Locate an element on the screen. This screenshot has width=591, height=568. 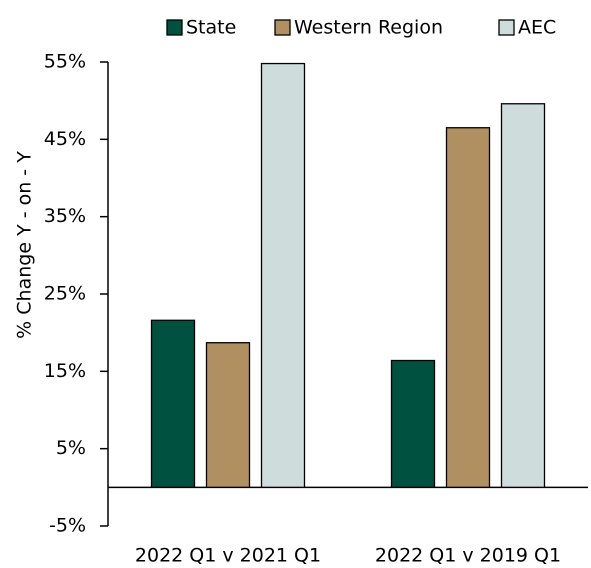
x-tick-label: 2022 Q1 v 2019 Q1 is located at coordinates (468, 556).